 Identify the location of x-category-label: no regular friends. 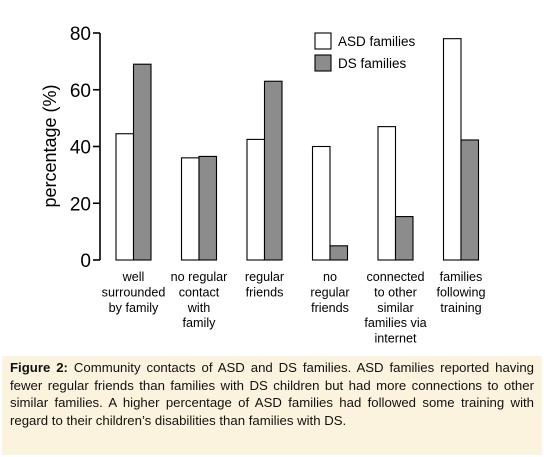
(329, 292).